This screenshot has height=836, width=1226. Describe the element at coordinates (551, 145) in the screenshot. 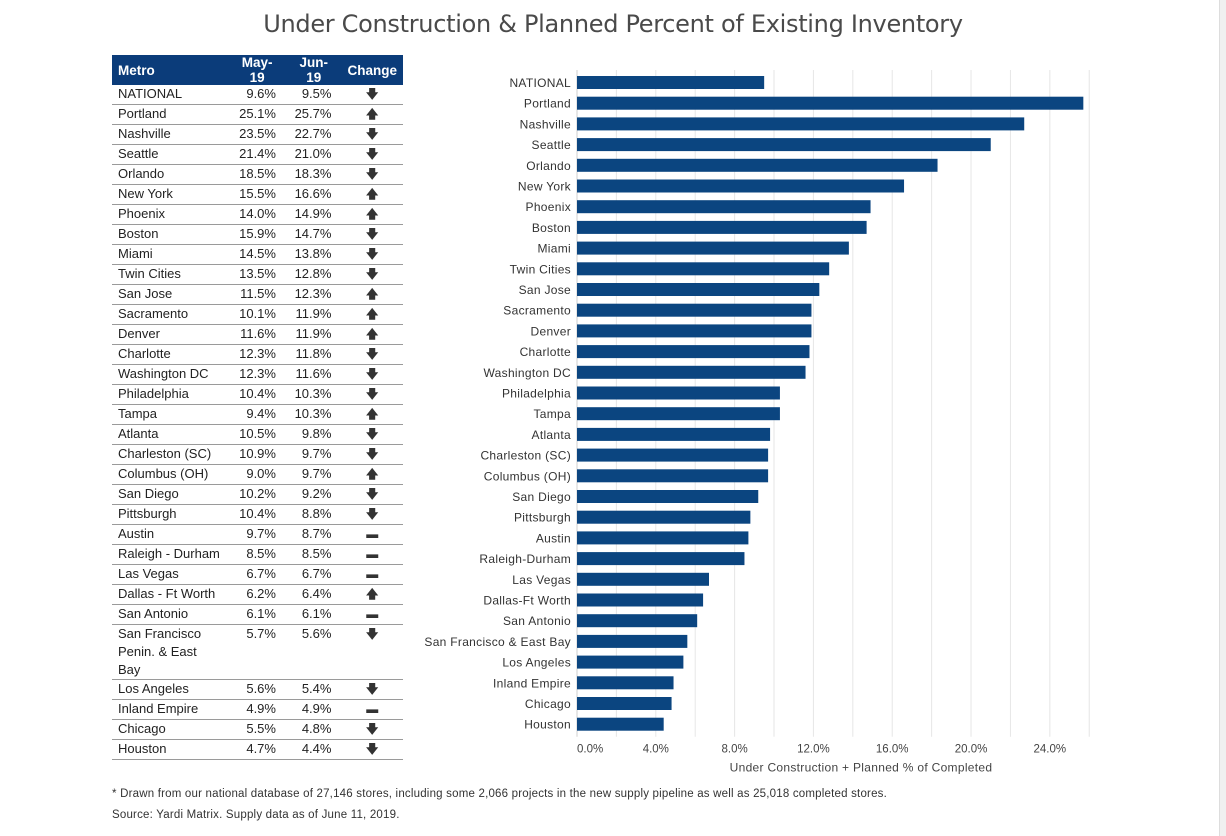

I see `category-label: Seattle` at that location.